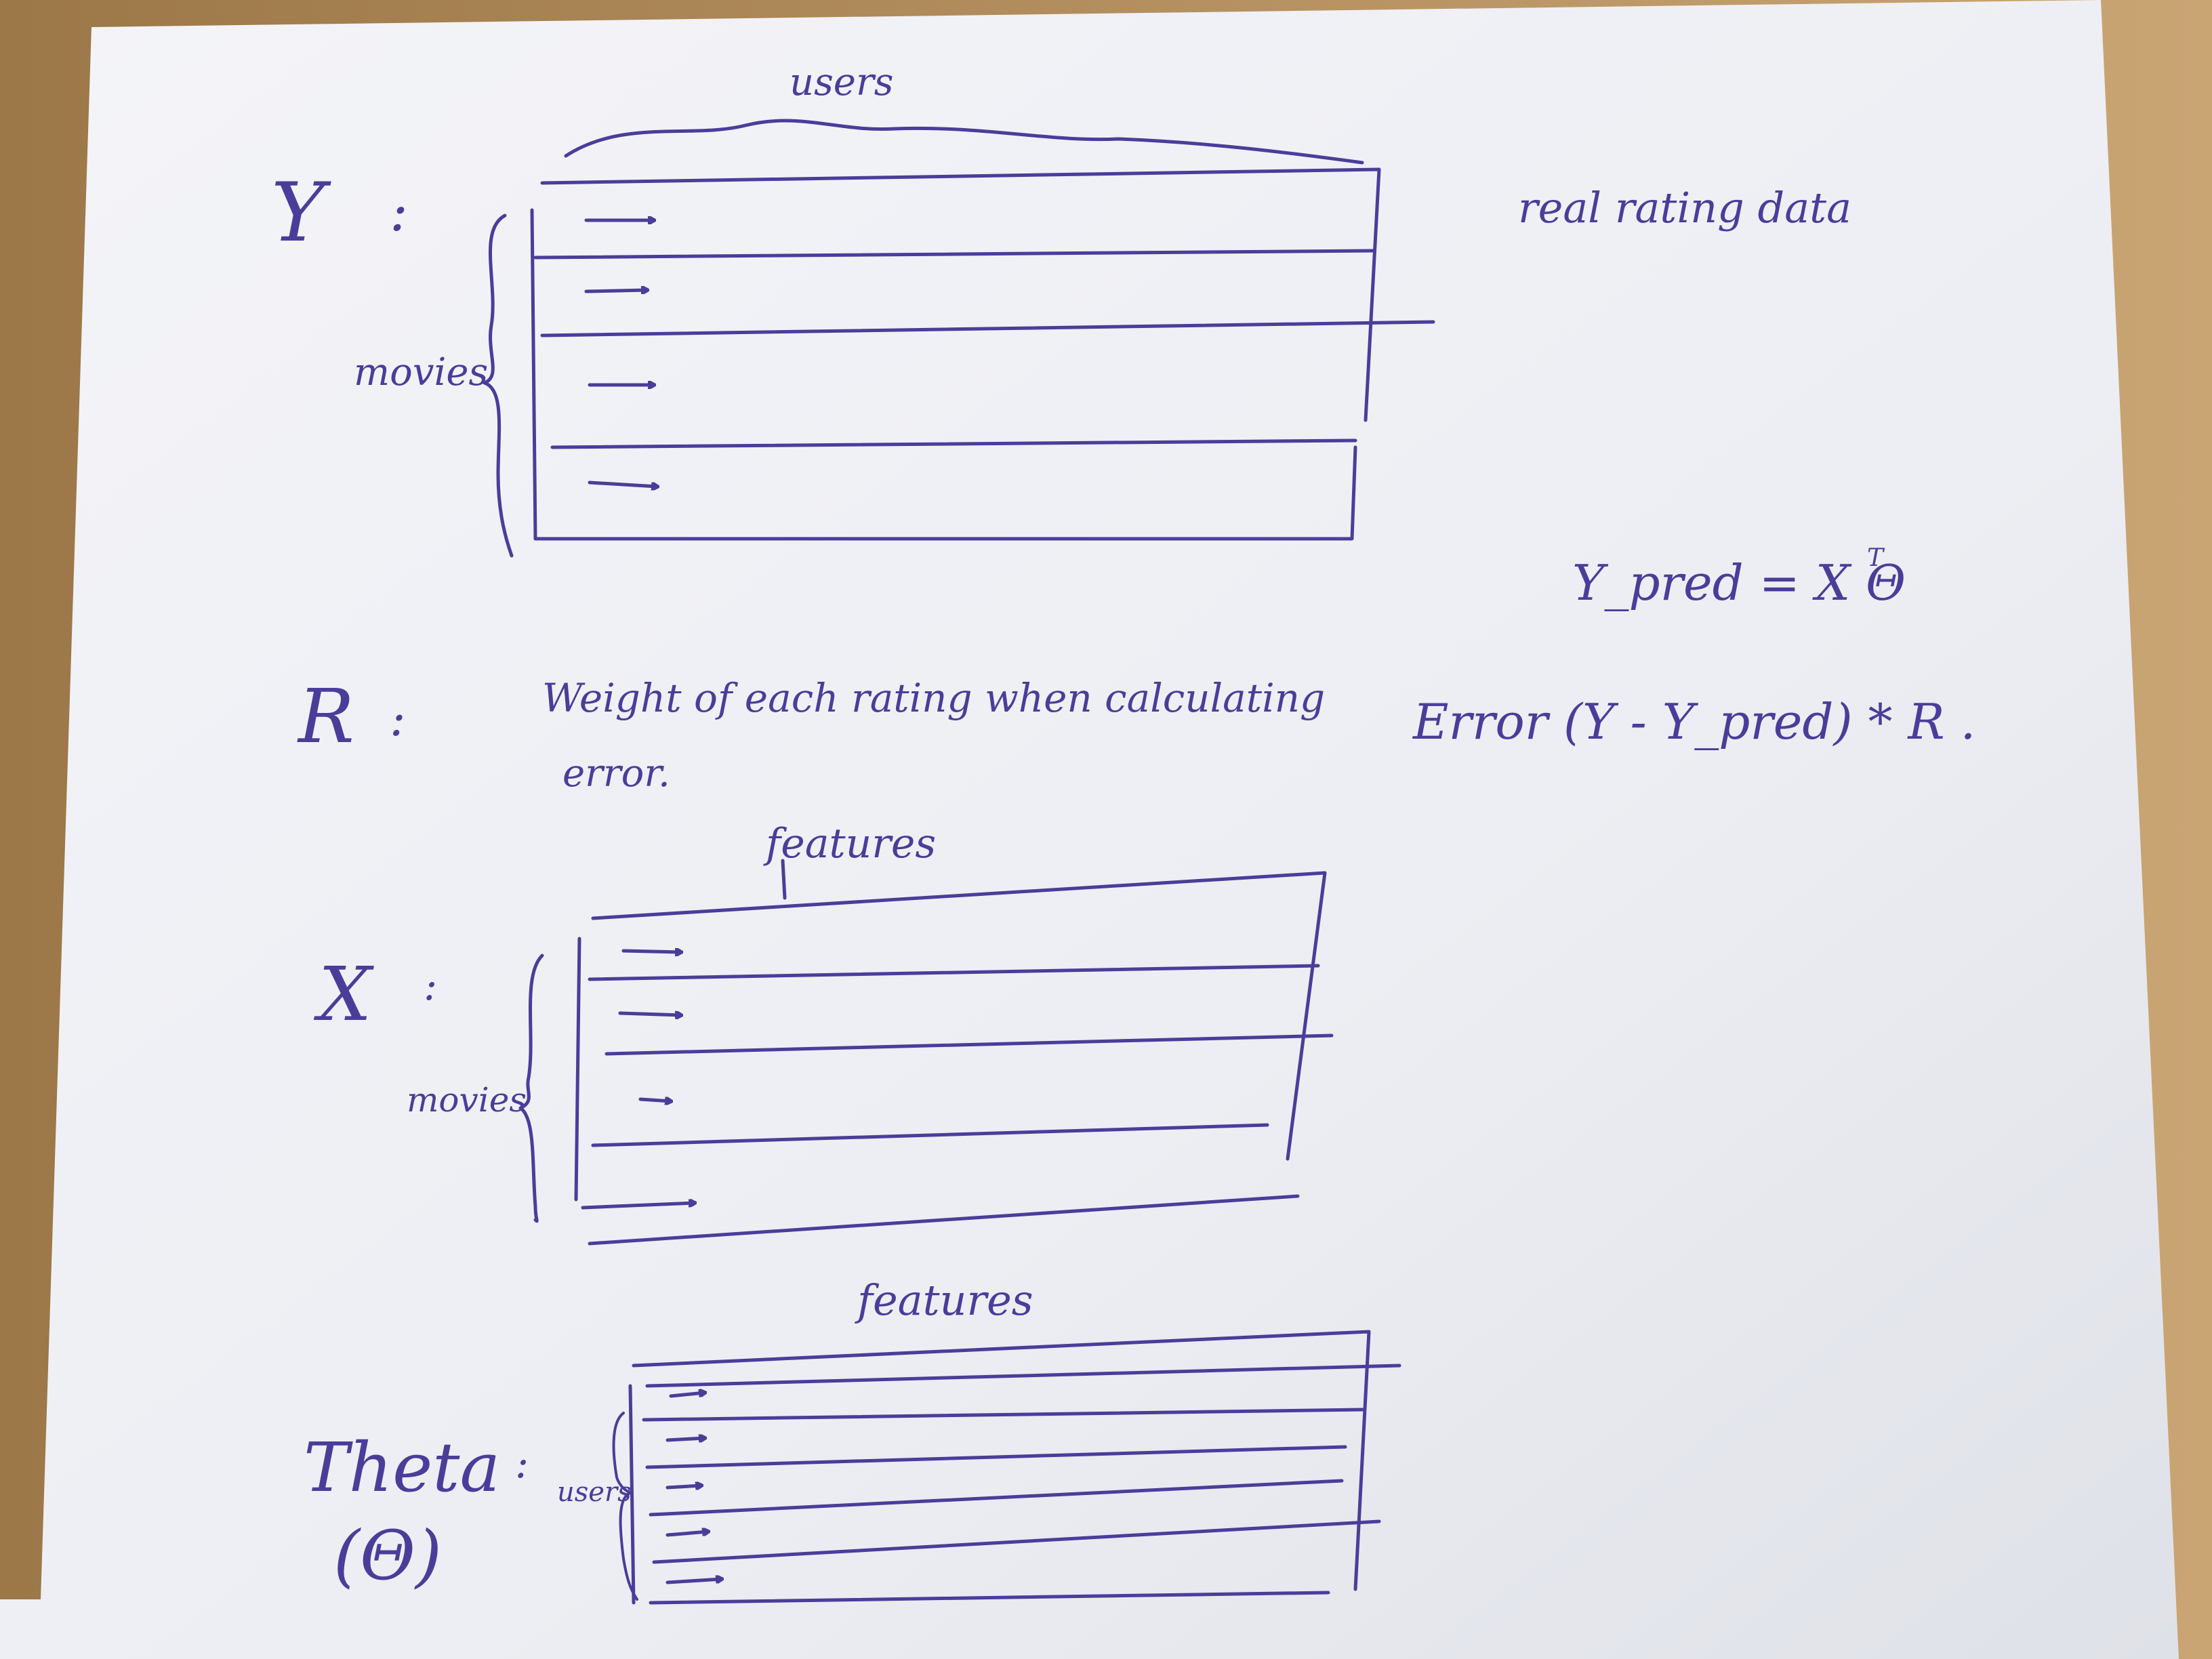  I want to click on theta-matrix-outline, so click(1000, 1468).